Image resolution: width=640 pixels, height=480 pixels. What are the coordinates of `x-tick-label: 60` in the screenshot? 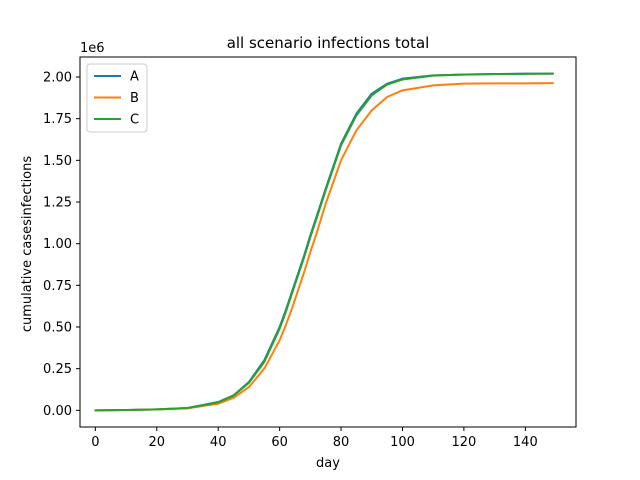 It's located at (279, 442).